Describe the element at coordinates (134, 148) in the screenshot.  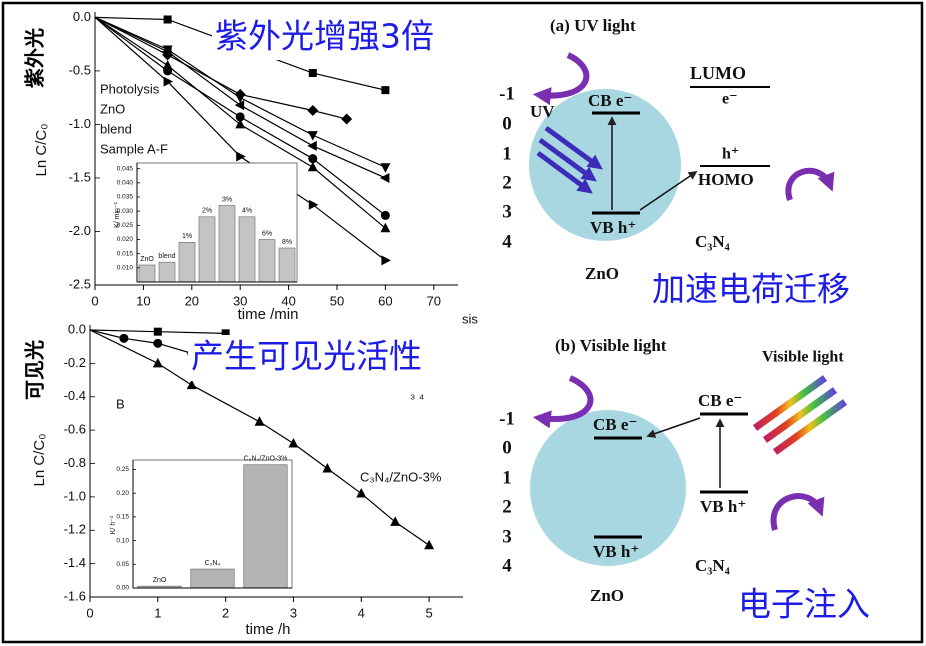
I see `annotation: Sample A-F` at that location.